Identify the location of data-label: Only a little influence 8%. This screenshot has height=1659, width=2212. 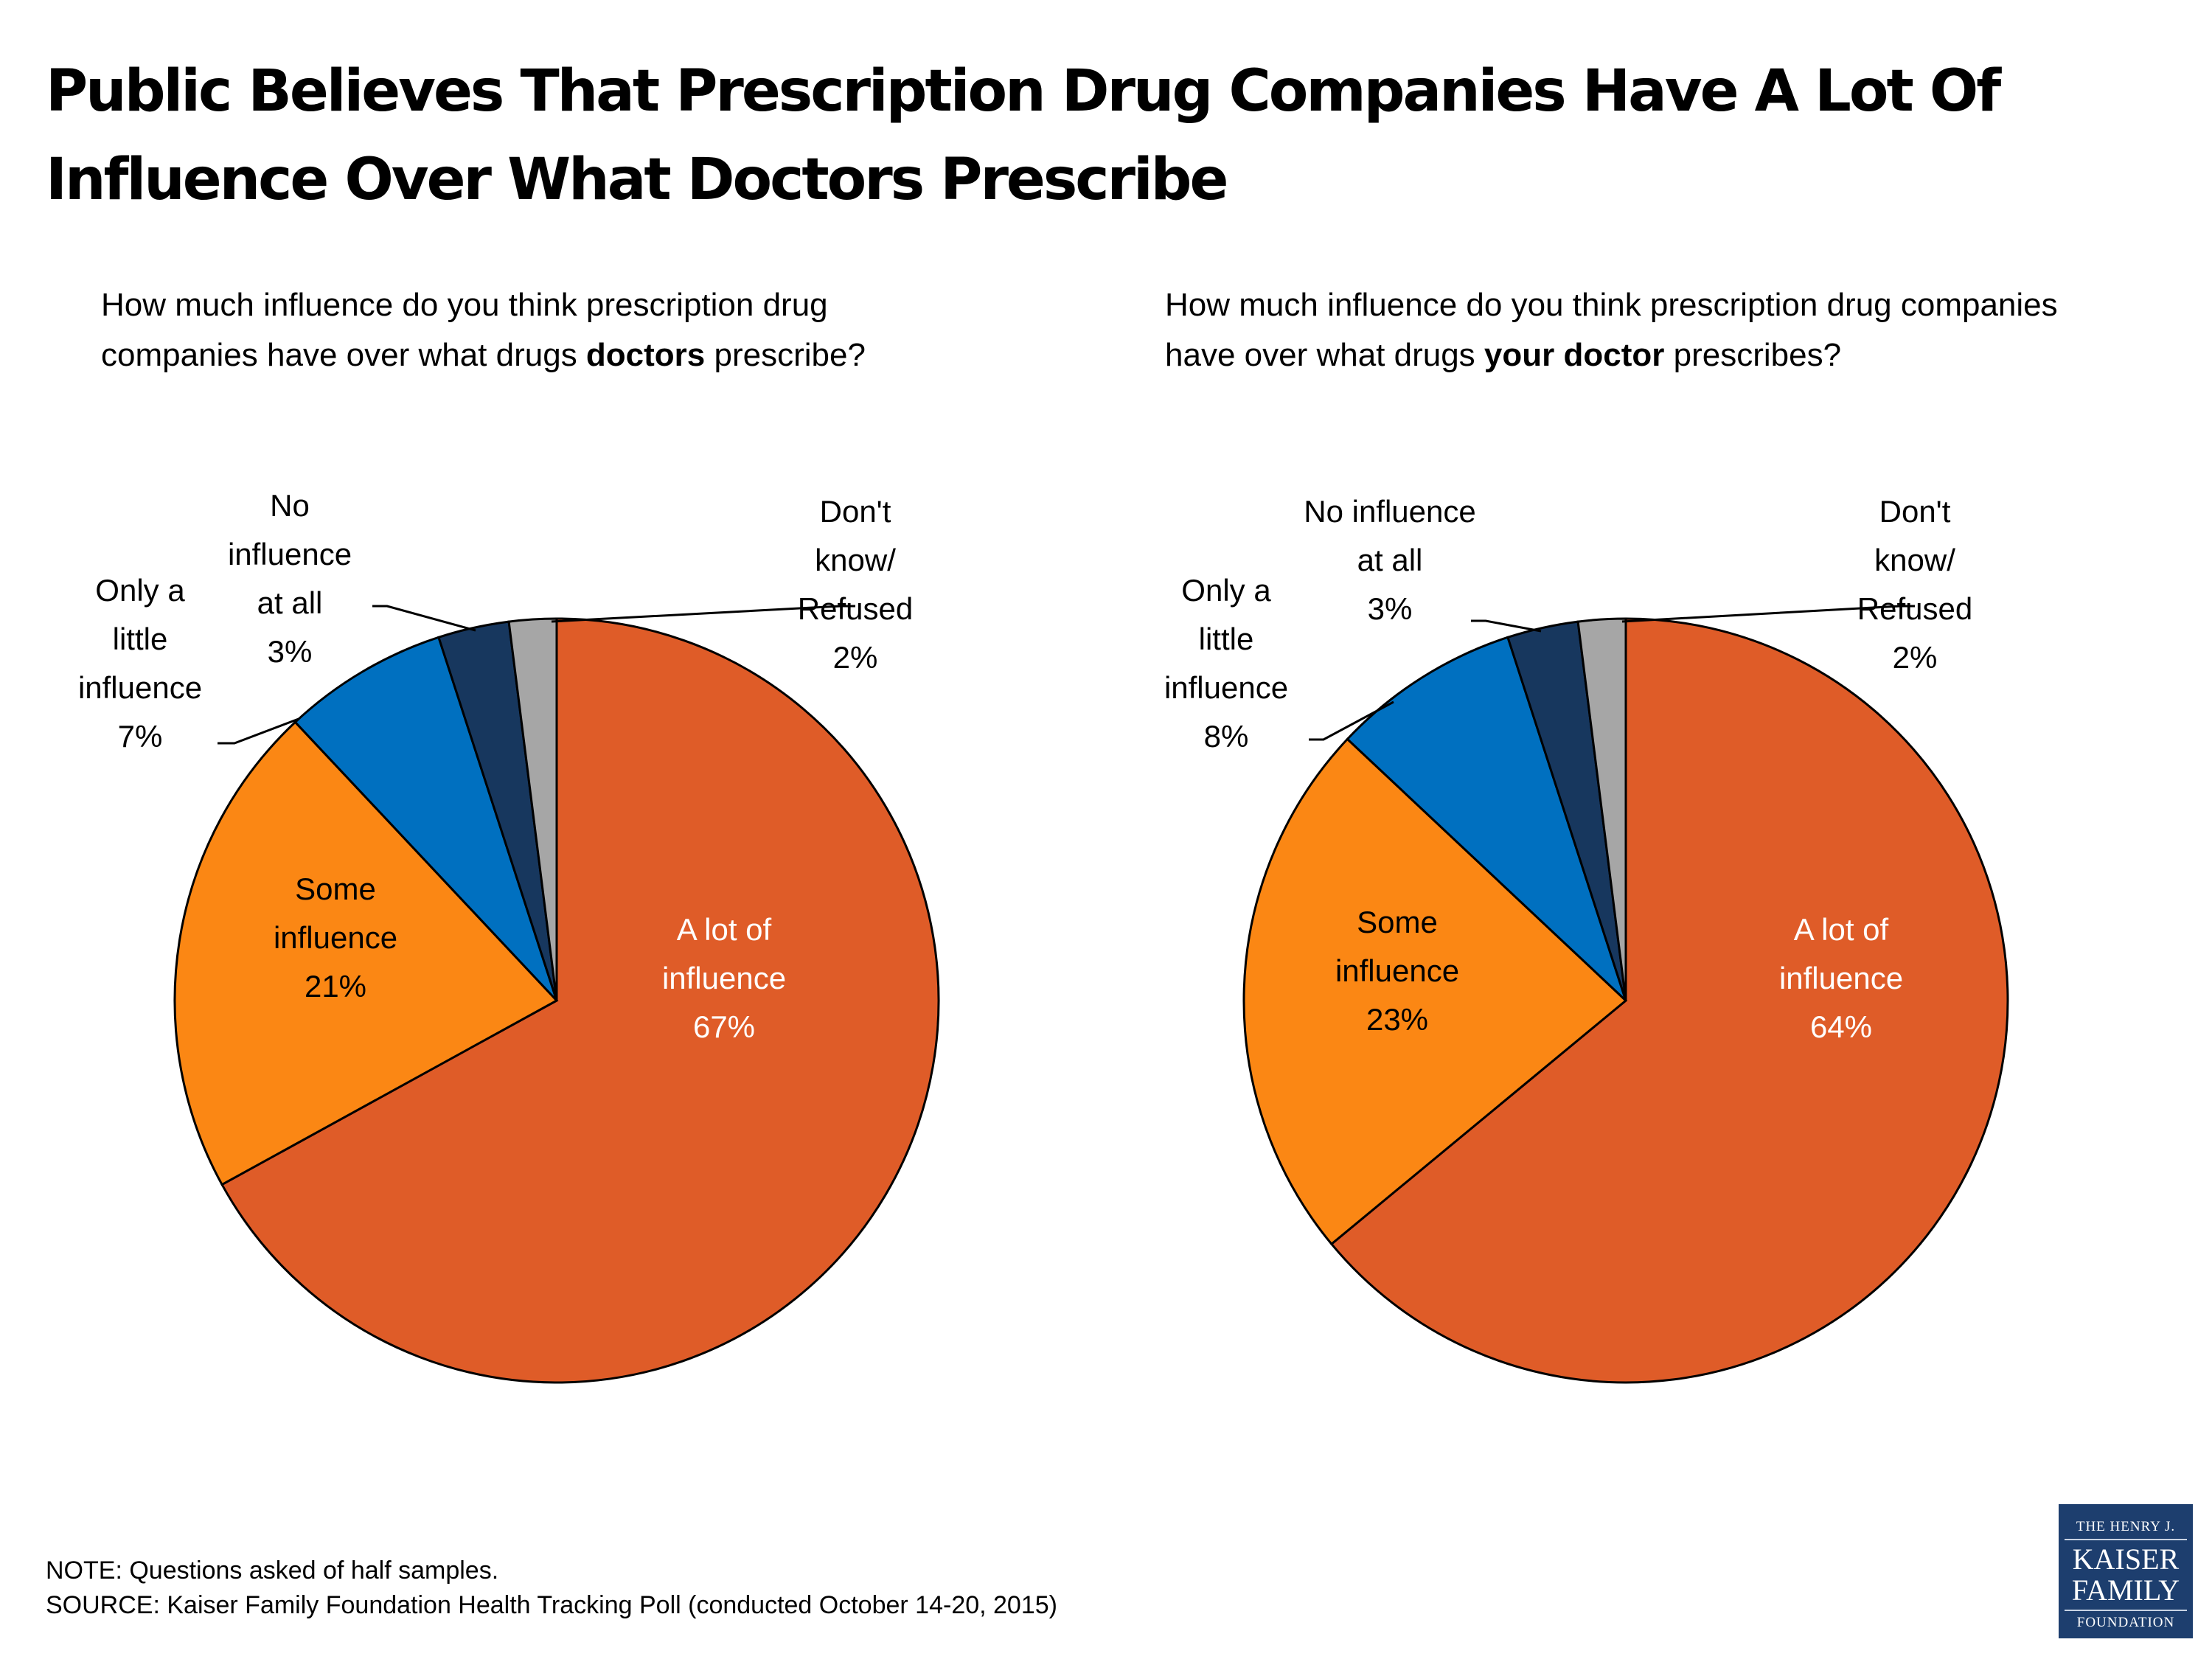
(1226, 663).